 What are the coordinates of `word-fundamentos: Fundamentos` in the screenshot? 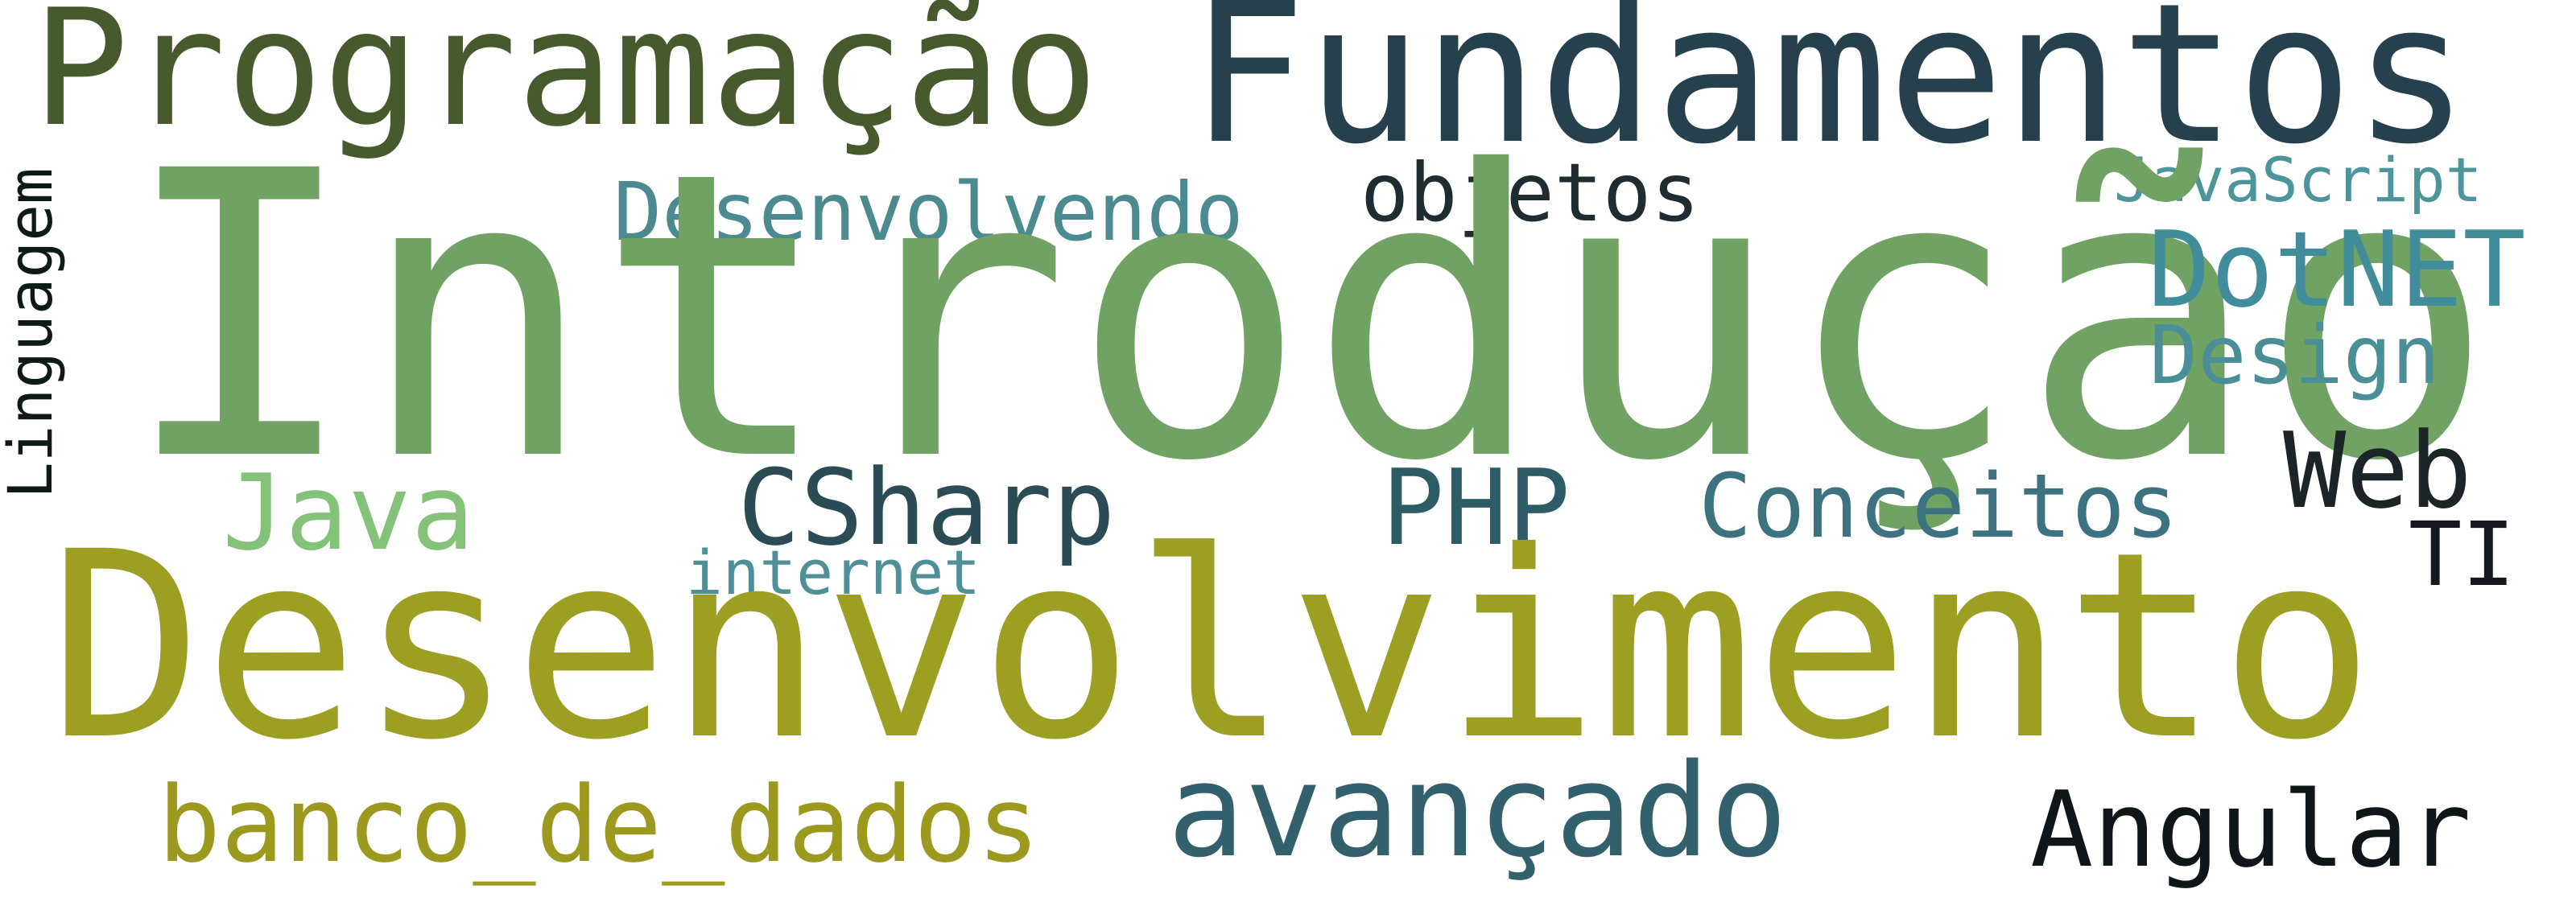 It's located at (1830, 93).